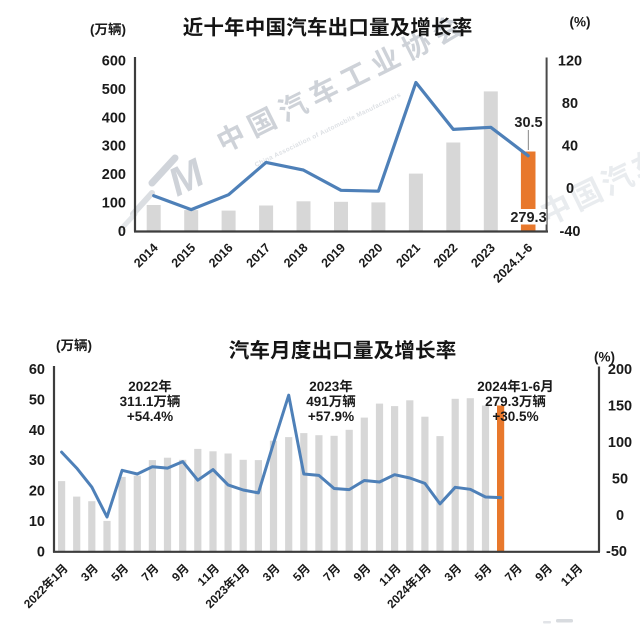  Describe the element at coordinates (37, 461) in the screenshot. I see `svg-text: 30` at that location.